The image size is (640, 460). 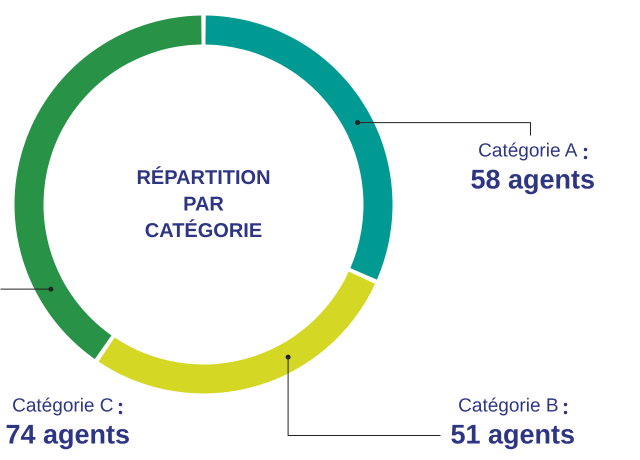 What do you see at coordinates (513, 435) in the screenshot?
I see `data-label: 51 agents` at bounding box center [513, 435].